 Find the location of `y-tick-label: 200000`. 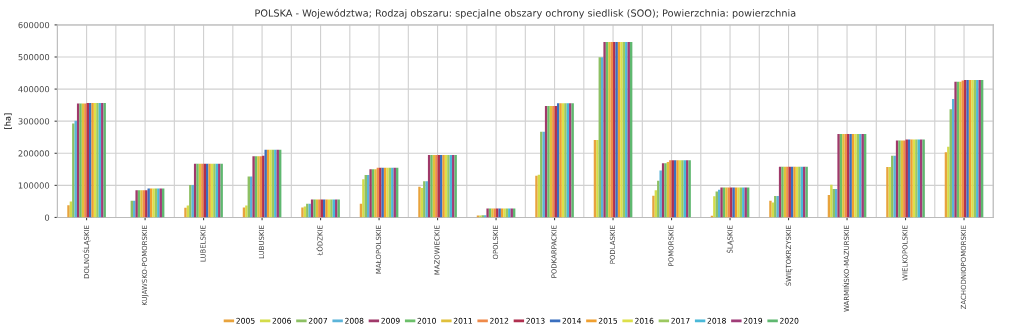

y-tick-label: 200000 is located at coordinates (34, 153).